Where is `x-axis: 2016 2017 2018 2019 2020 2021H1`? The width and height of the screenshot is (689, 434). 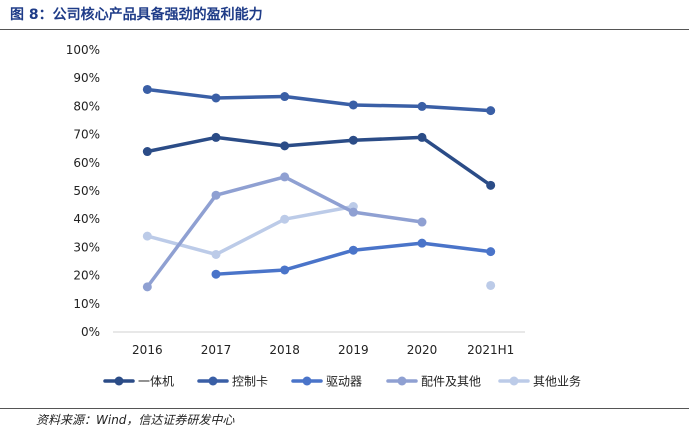
x-axis: 2016 2017 2018 2019 2020 2021H1 is located at coordinates (319, 344).